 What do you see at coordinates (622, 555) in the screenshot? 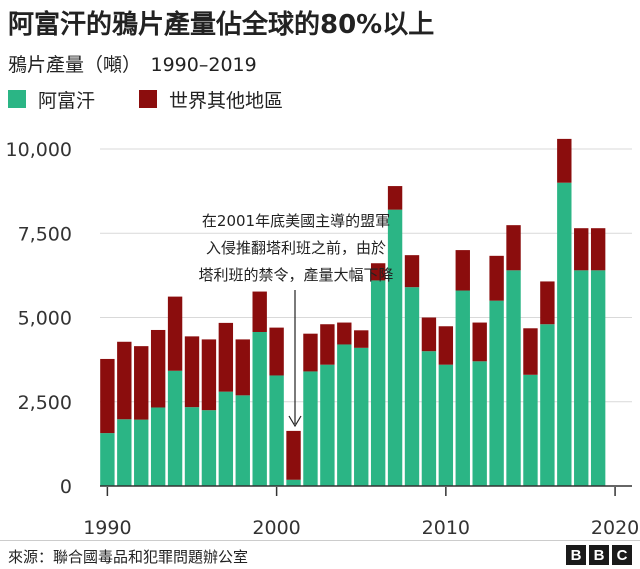
I see `bbc-logo-letter-3: C` at bounding box center [622, 555].